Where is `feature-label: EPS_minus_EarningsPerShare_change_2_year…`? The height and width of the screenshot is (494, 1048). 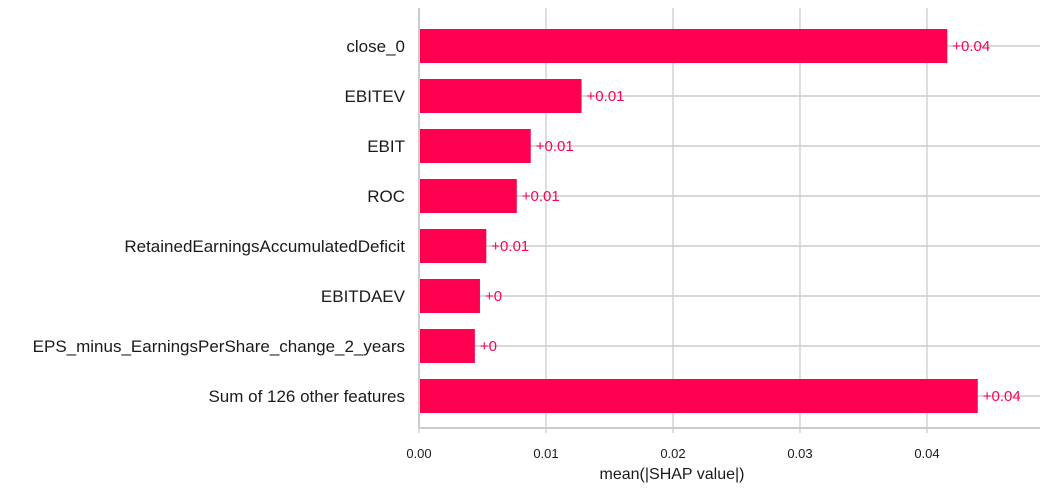
feature-label: EPS_minus_EarningsPerShare_change_2_year… is located at coordinates (219, 346).